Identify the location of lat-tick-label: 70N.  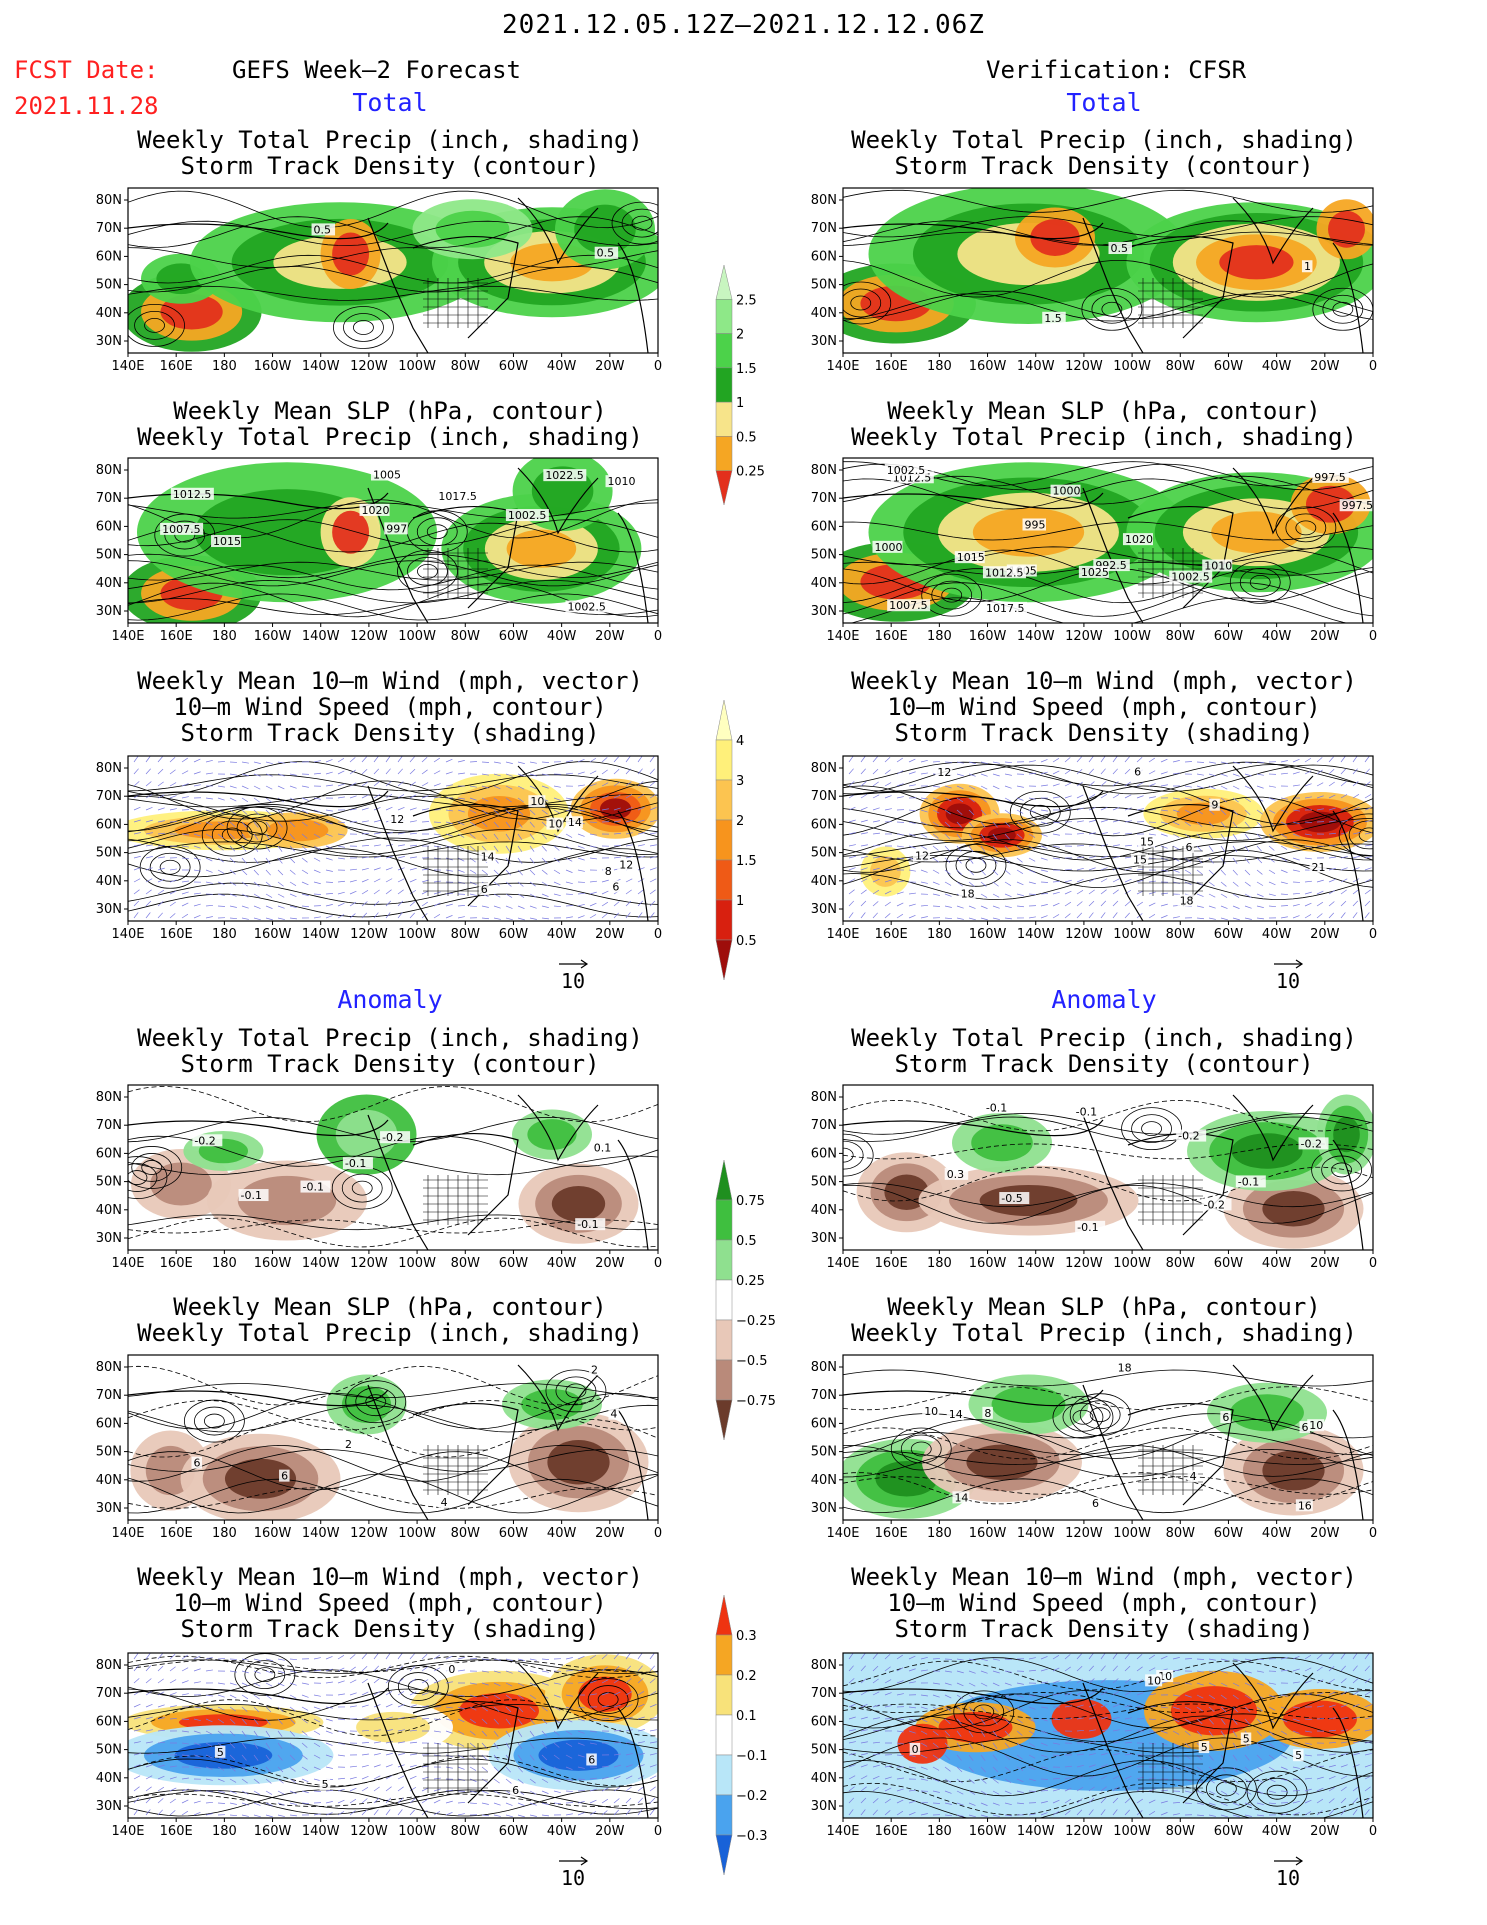
(109, 796).